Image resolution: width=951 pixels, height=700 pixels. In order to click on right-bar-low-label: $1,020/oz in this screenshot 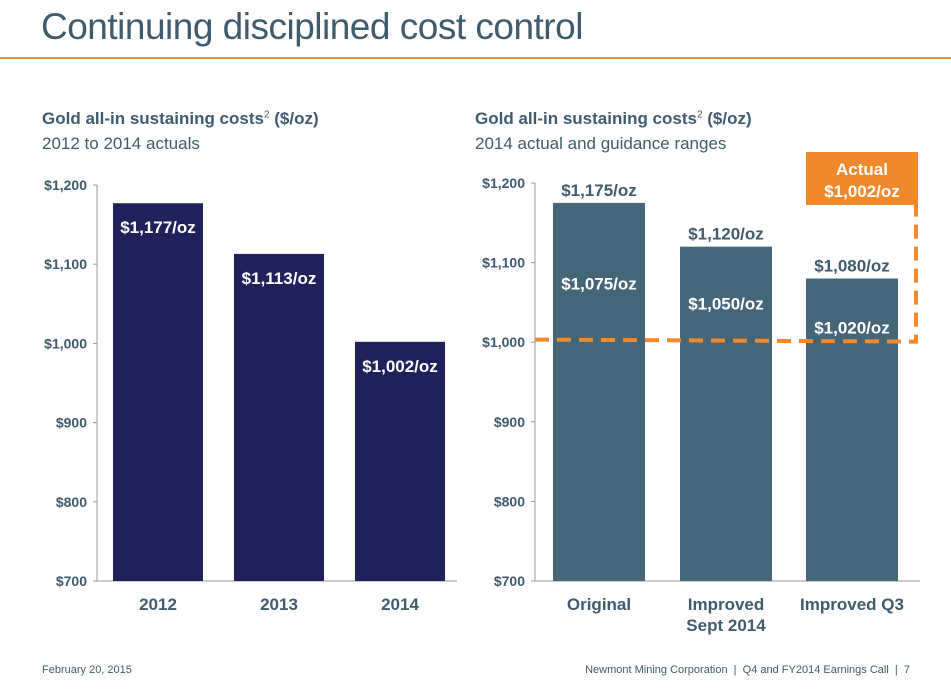, I will do `click(852, 327)`.